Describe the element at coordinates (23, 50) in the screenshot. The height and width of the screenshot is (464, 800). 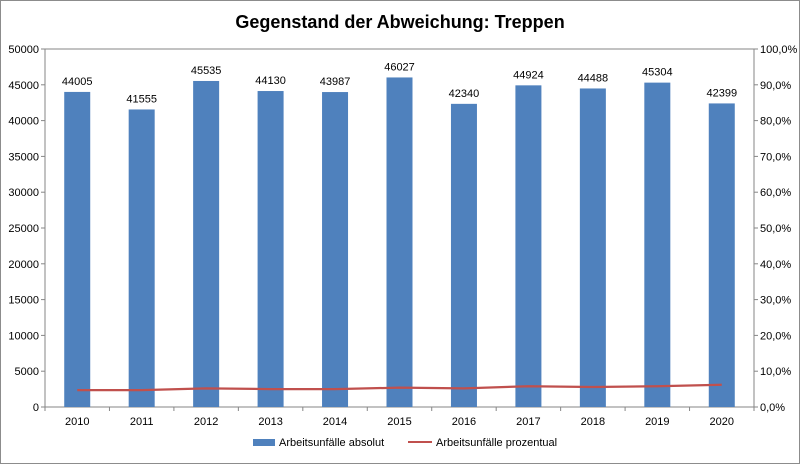
I see `y-left-tick-label: 50000` at that location.